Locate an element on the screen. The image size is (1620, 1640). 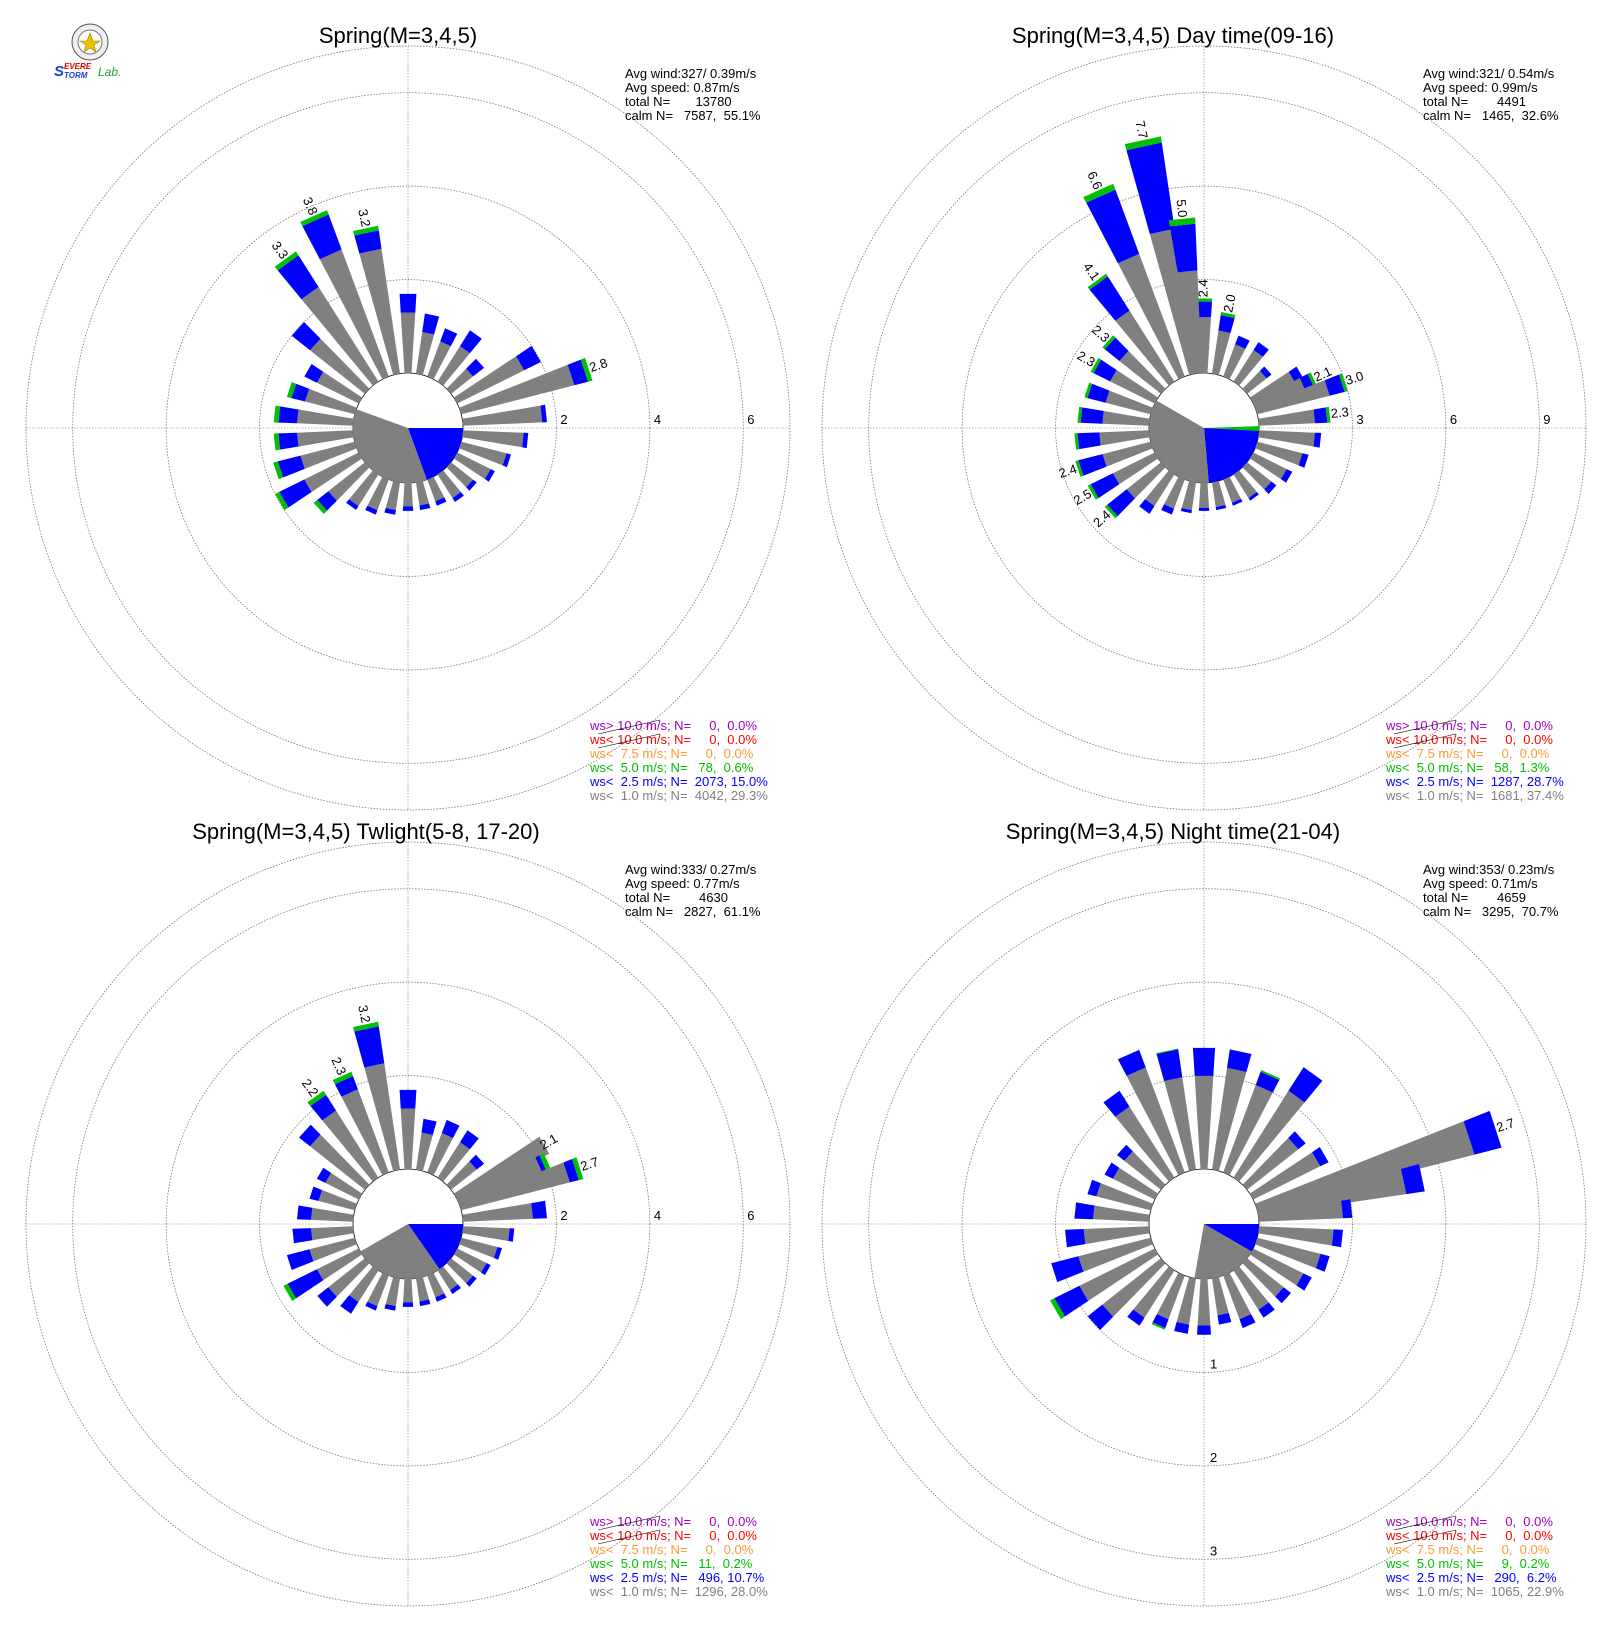
stat-line: total N= 13780 is located at coordinates (678, 101).